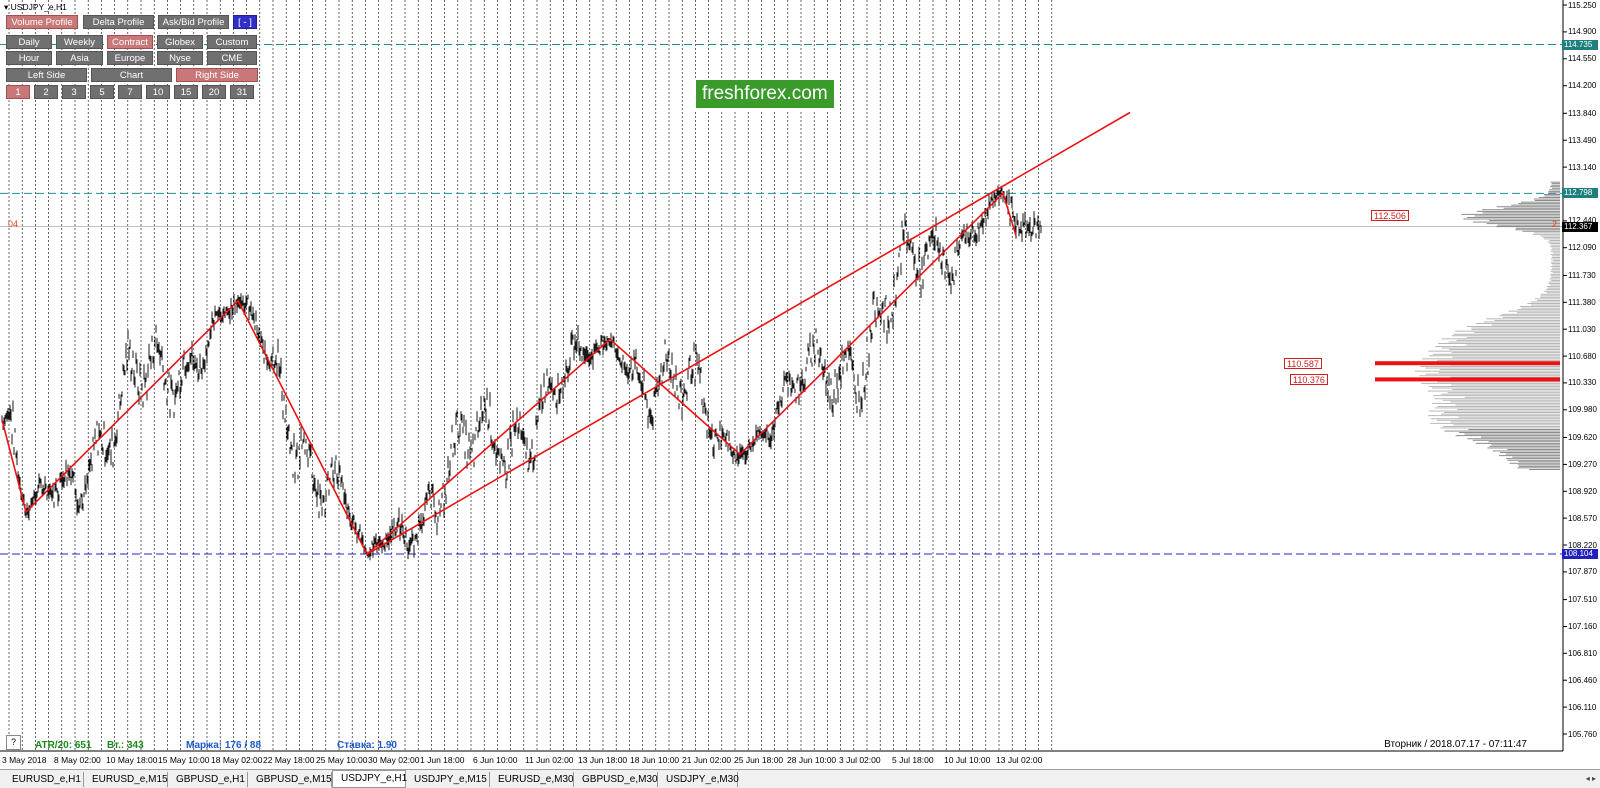  What do you see at coordinates (290, 779) in the screenshot?
I see `chart-tab: GBPUSD_e,M15` at bounding box center [290, 779].